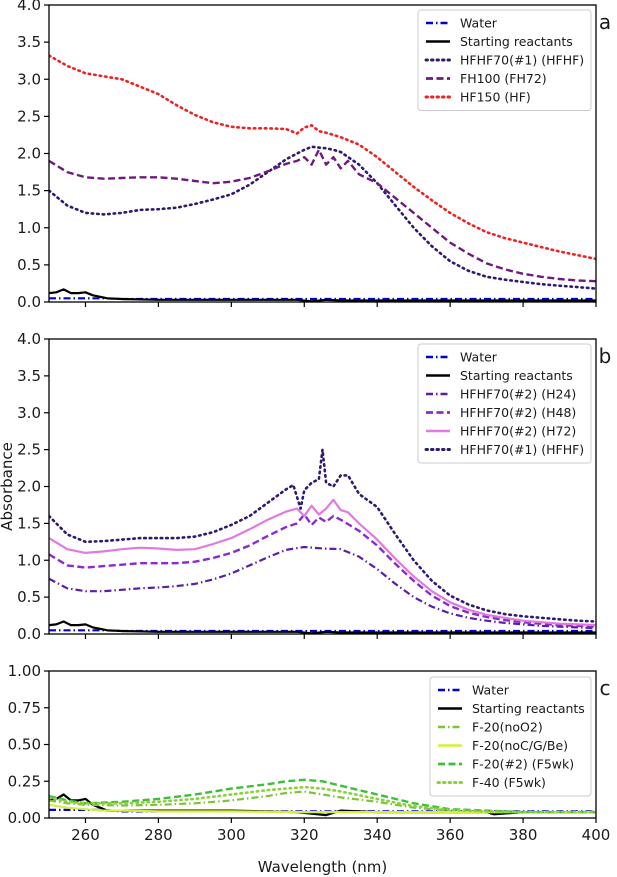  I want to click on legend-item: F-20(#2) (F5wk), so click(506, 764).